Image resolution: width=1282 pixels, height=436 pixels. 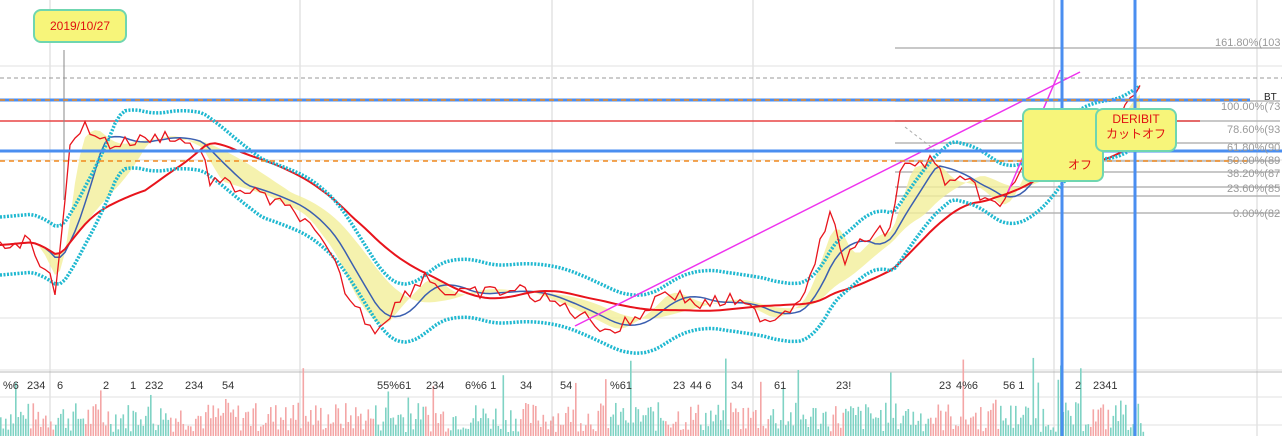 What do you see at coordinates (526, 386) in the screenshot?
I see `x-tick-label: 34` at bounding box center [526, 386].